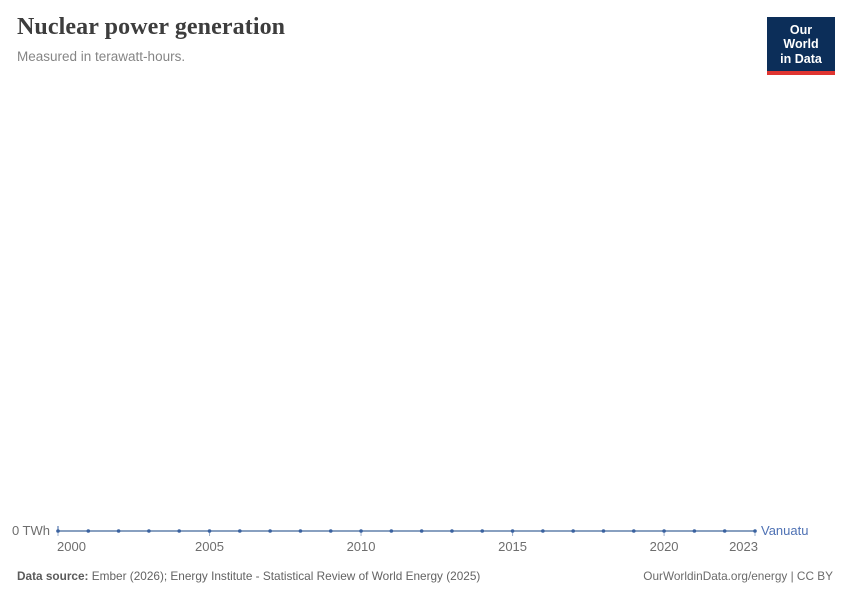 The height and width of the screenshot is (600, 850). I want to click on owid-logo-line1: Our World, so click(801, 37).